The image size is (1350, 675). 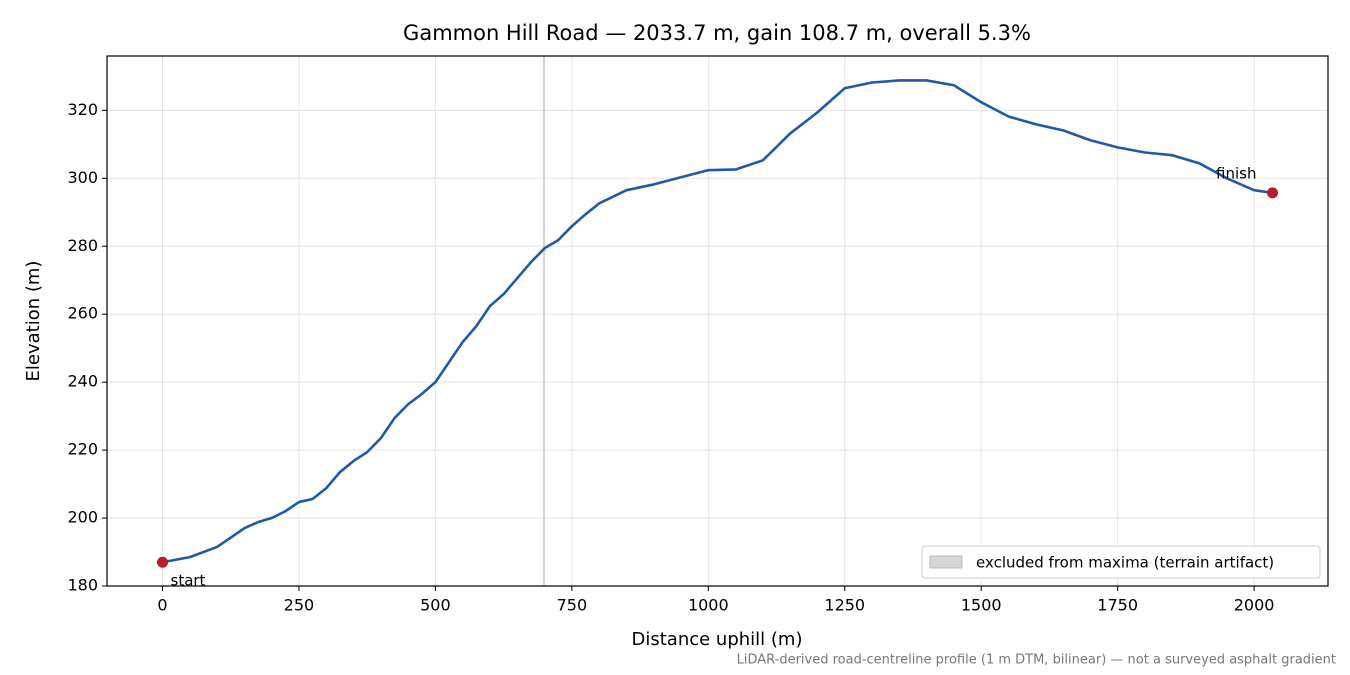 What do you see at coordinates (1117, 605) in the screenshot?
I see `x-tick-label: 1750` at bounding box center [1117, 605].